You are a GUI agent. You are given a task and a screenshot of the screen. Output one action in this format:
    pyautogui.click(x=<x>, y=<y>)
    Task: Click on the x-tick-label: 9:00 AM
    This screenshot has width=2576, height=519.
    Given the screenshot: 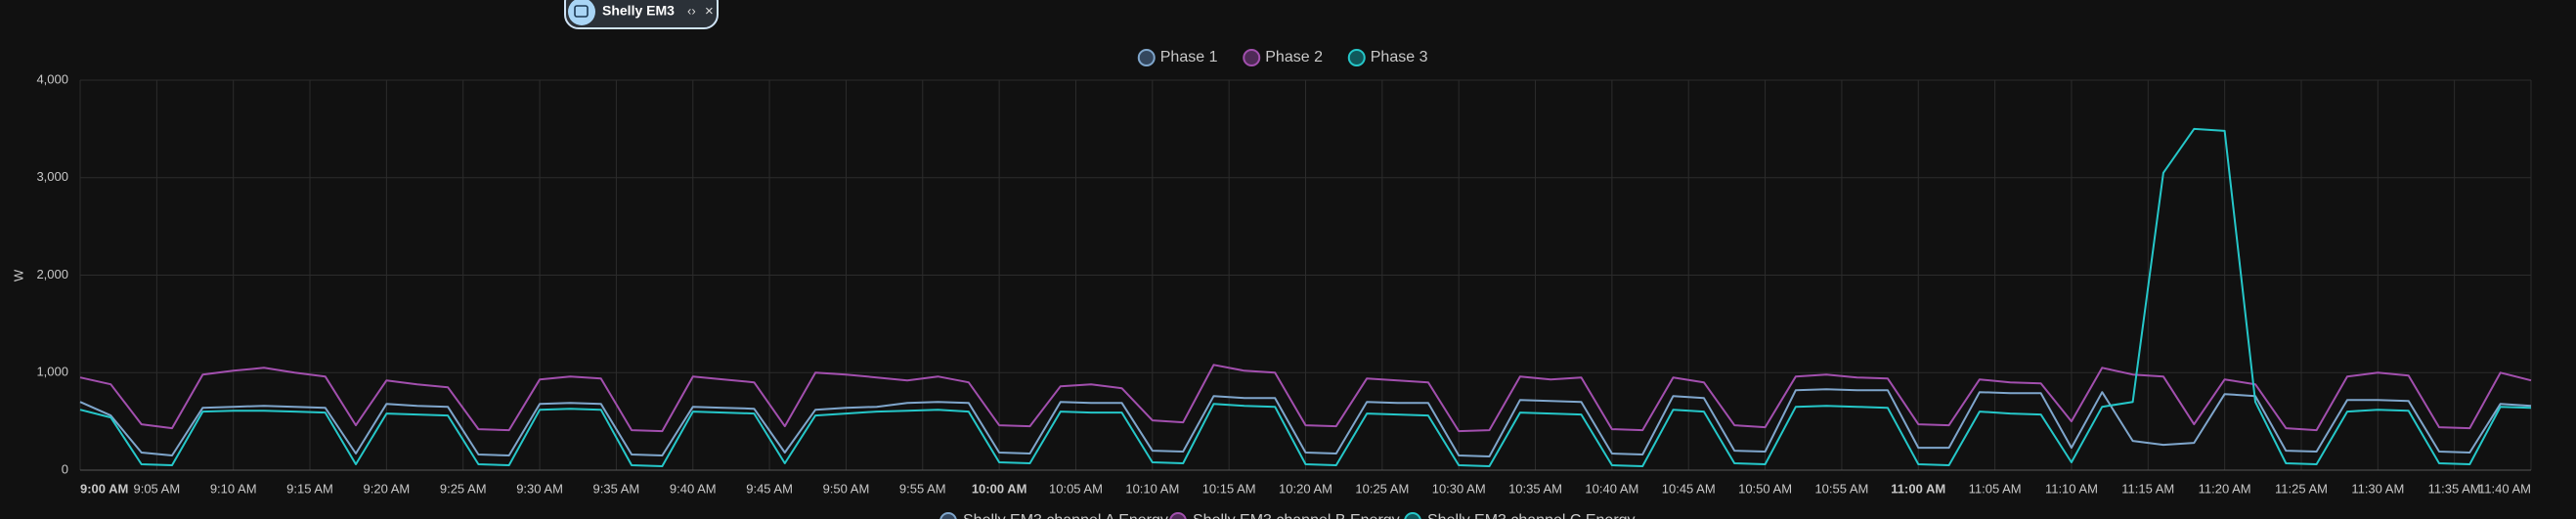 What is the action you would take?
    pyautogui.click(x=104, y=488)
    